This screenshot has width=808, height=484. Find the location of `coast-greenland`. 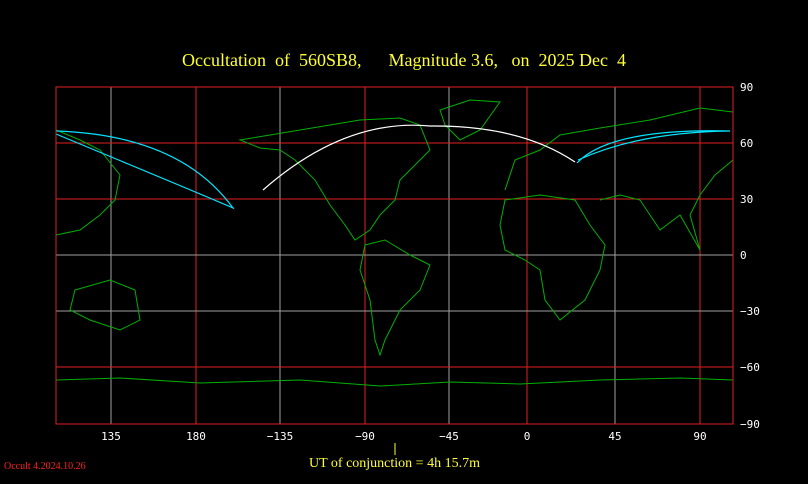

coast-greenland is located at coordinates (470, 120).